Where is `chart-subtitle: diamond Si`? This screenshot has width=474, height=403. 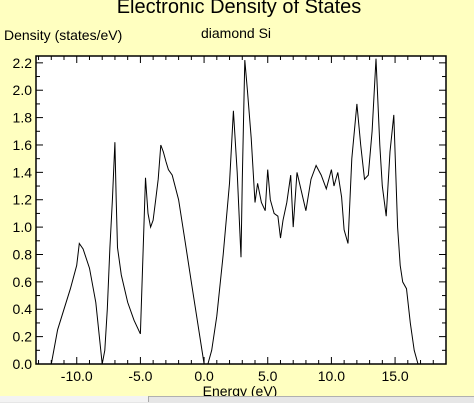 chart-subtitle: diamond Si is located at coordinates (236, 33).